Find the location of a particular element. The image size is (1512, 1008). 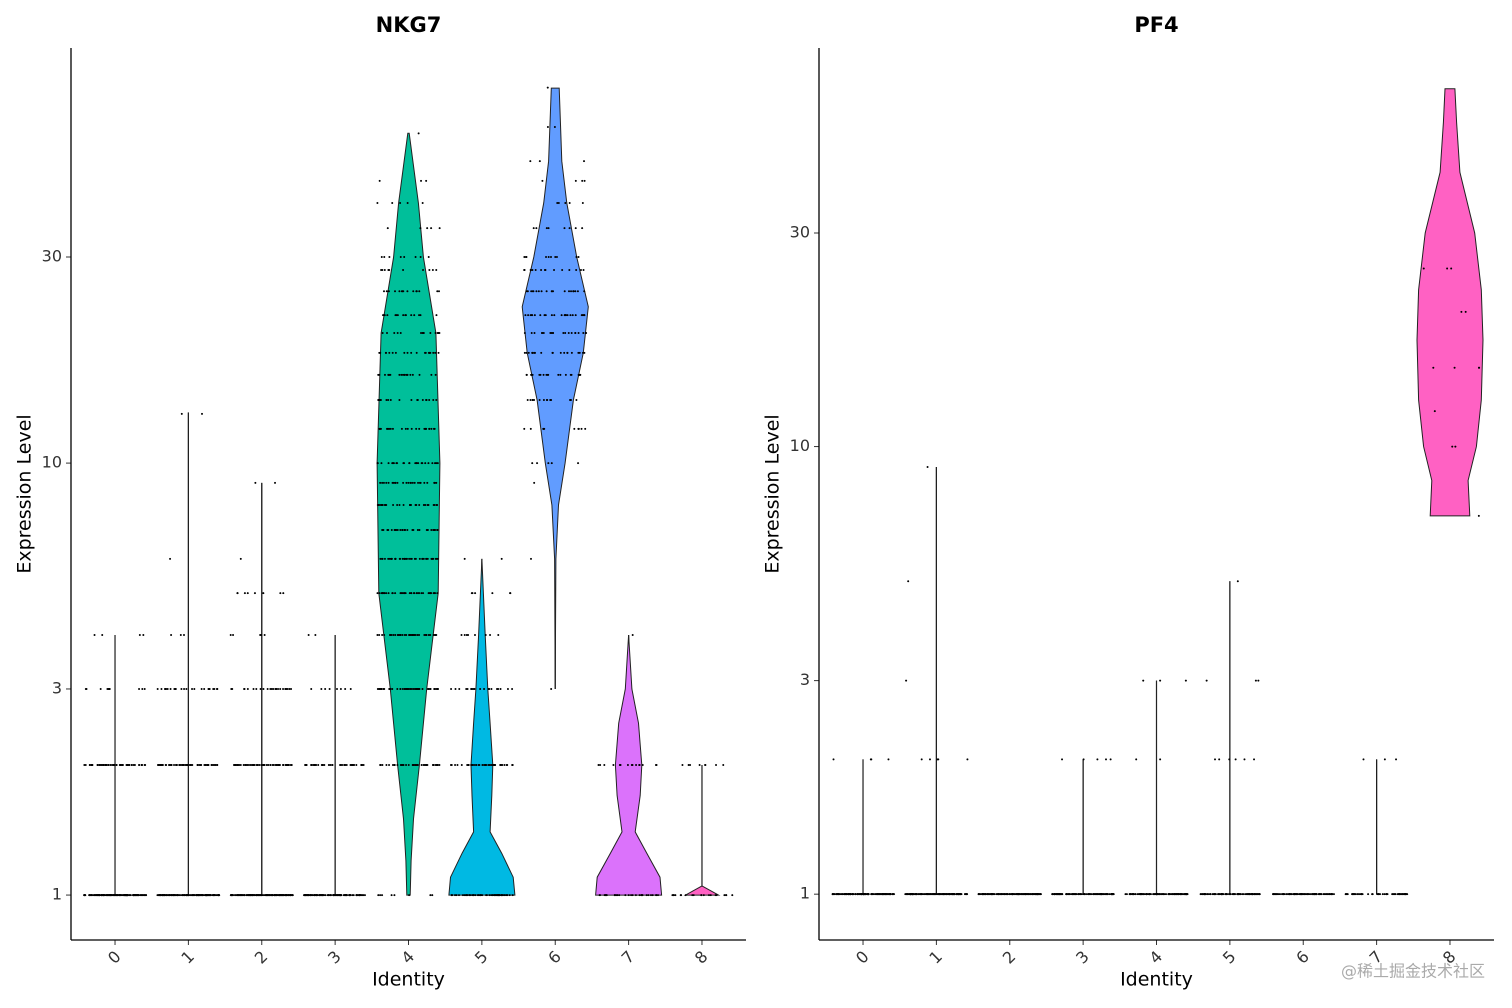

x-axis-label: Identity is located at coordinates (1156, 980).